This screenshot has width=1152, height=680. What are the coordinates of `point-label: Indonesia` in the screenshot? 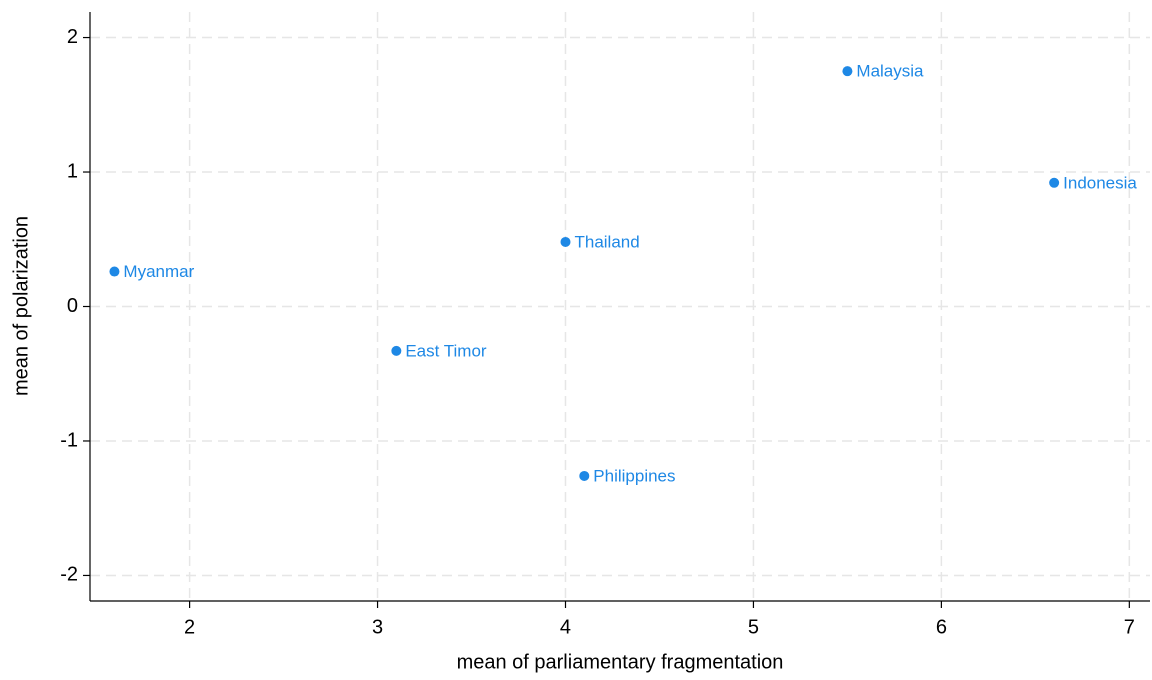 It's located at (1100, 182).